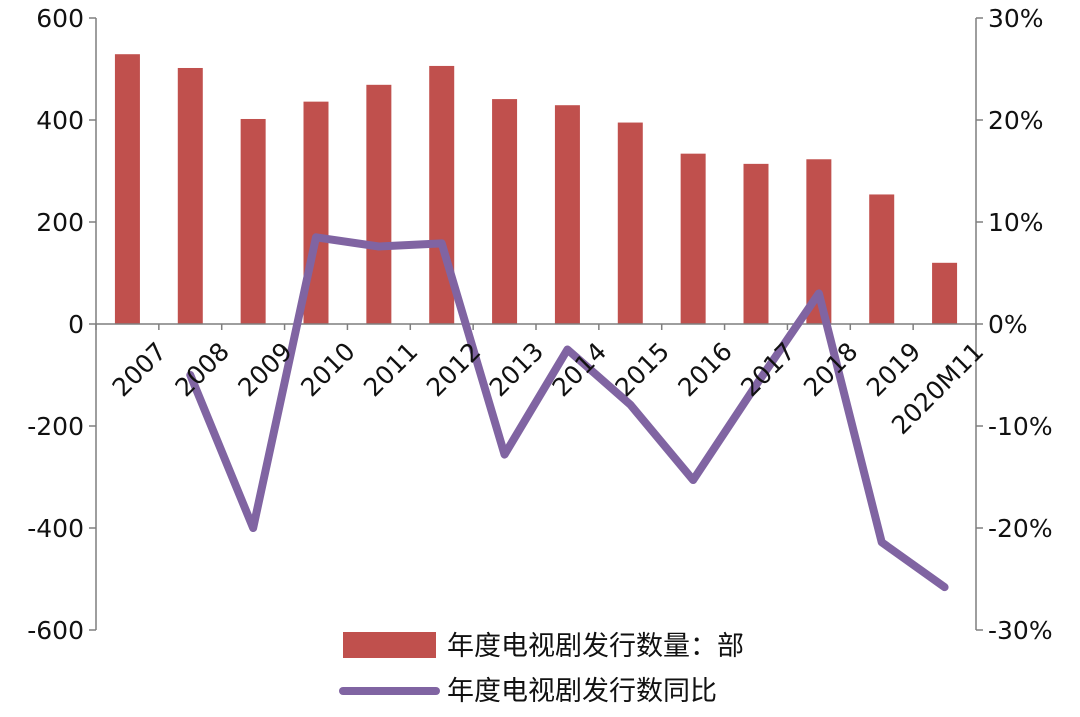 The width and height of the screenshot is (1080, 717). Describe the element at coordinates (1016, 18) in the screenshot. I see `right-tick-label: 30%` at that location.